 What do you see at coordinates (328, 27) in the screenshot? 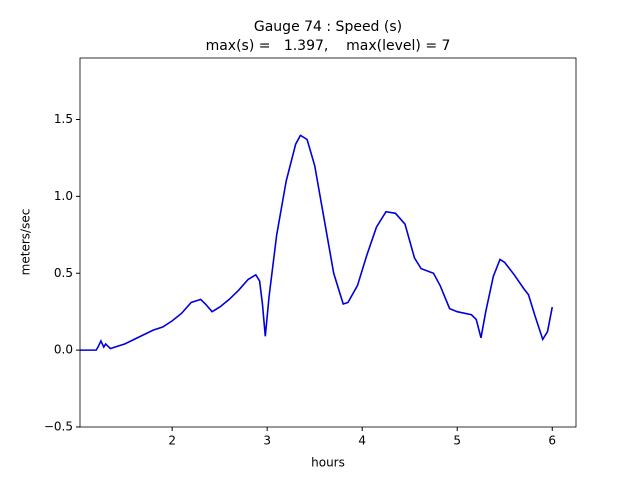
I see `chart-title: Gauge 74 : Speed (s)` at bounding box center [328, 27].